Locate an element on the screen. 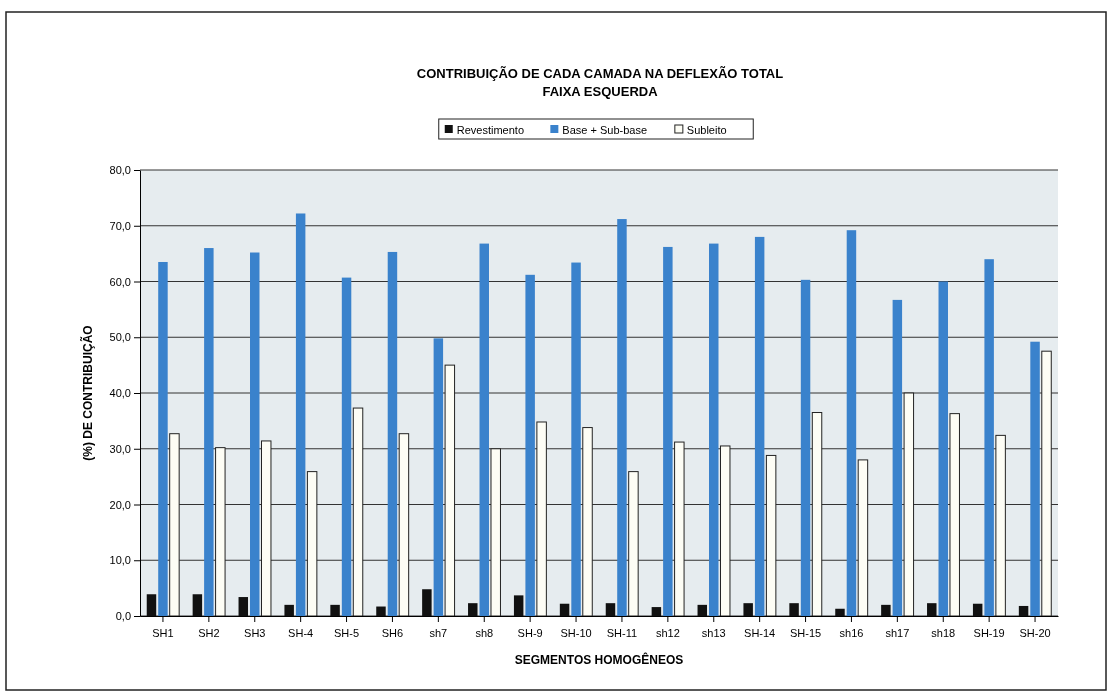 The image size is (1112, 697). x-tick-label: sh16 is located at coordinates (851, 633).